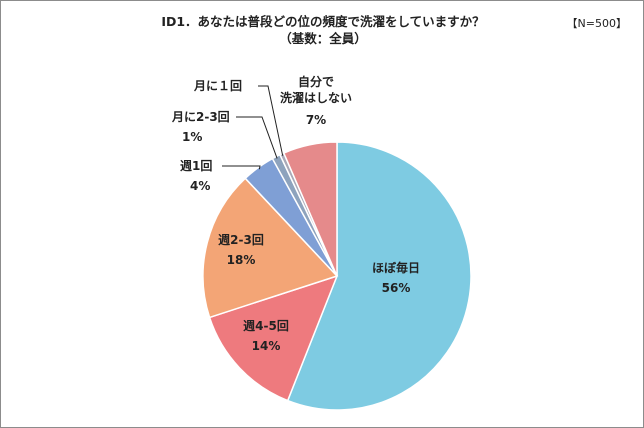  Describe the element at coordinates (266, 346) in the screenshot. I see `slice-value-shu-4-5: 14%` at that location.